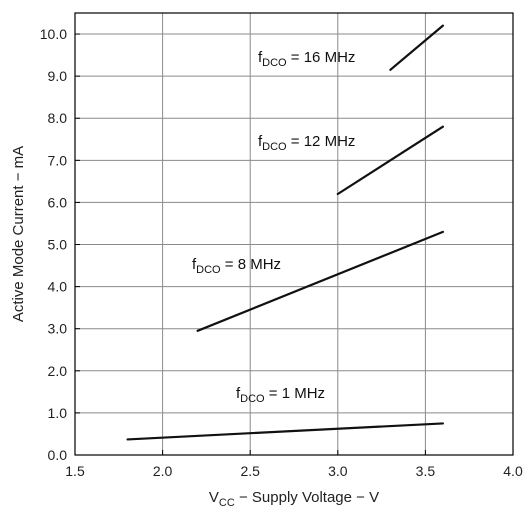 Image resolution: width=526 pixels, height=514 pixels. What do you see at coordinates (58, 371) in the screenshot?
I see `y-tick-label: 2.0` at bounding box center [58, 371].